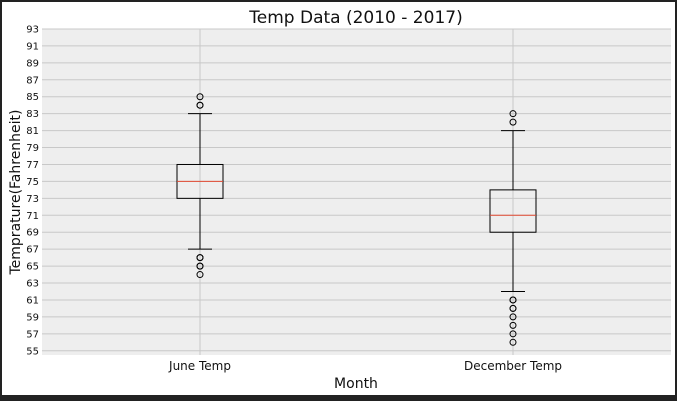 The height and width of the screenshot is (401, 677). Describe the element at coordinates (513, 366) in the screenshot. I see `x-tick-label: December Temp` at that location.